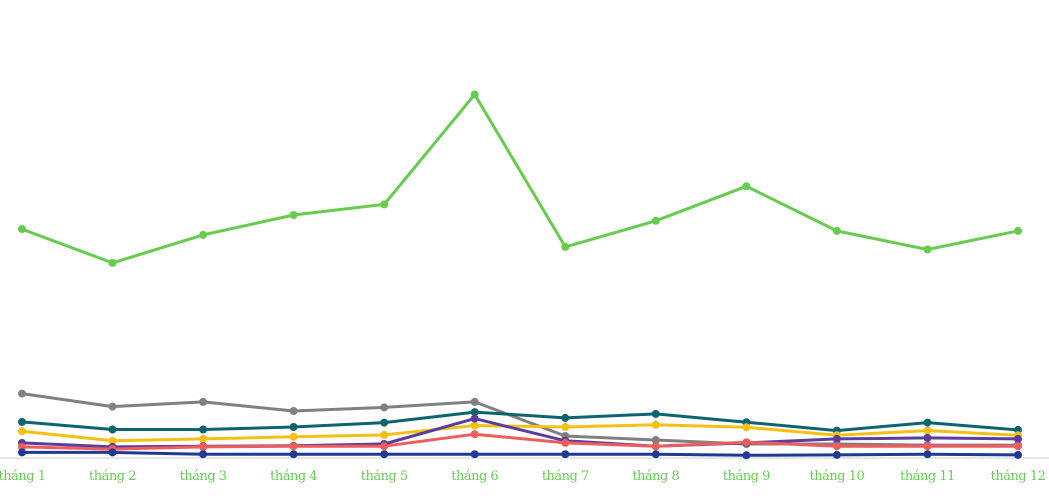 This screenshot has height=499, width=1049. I want to click on series-2-line, so click(519, 419).